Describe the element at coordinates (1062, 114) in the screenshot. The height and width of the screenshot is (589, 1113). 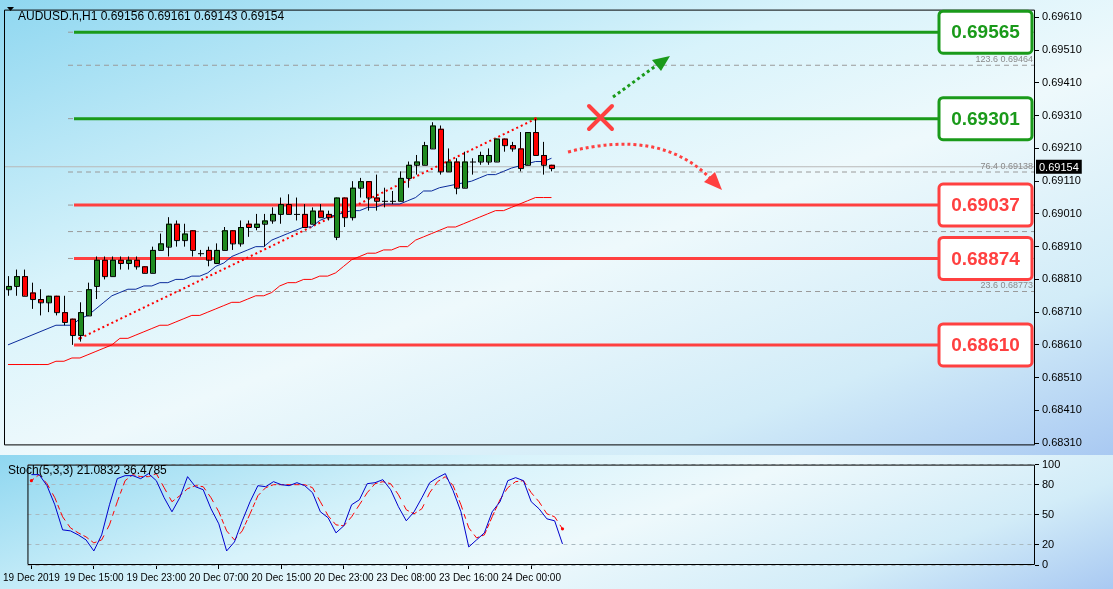
I see `y-tick-label: 0.69310` at that location.